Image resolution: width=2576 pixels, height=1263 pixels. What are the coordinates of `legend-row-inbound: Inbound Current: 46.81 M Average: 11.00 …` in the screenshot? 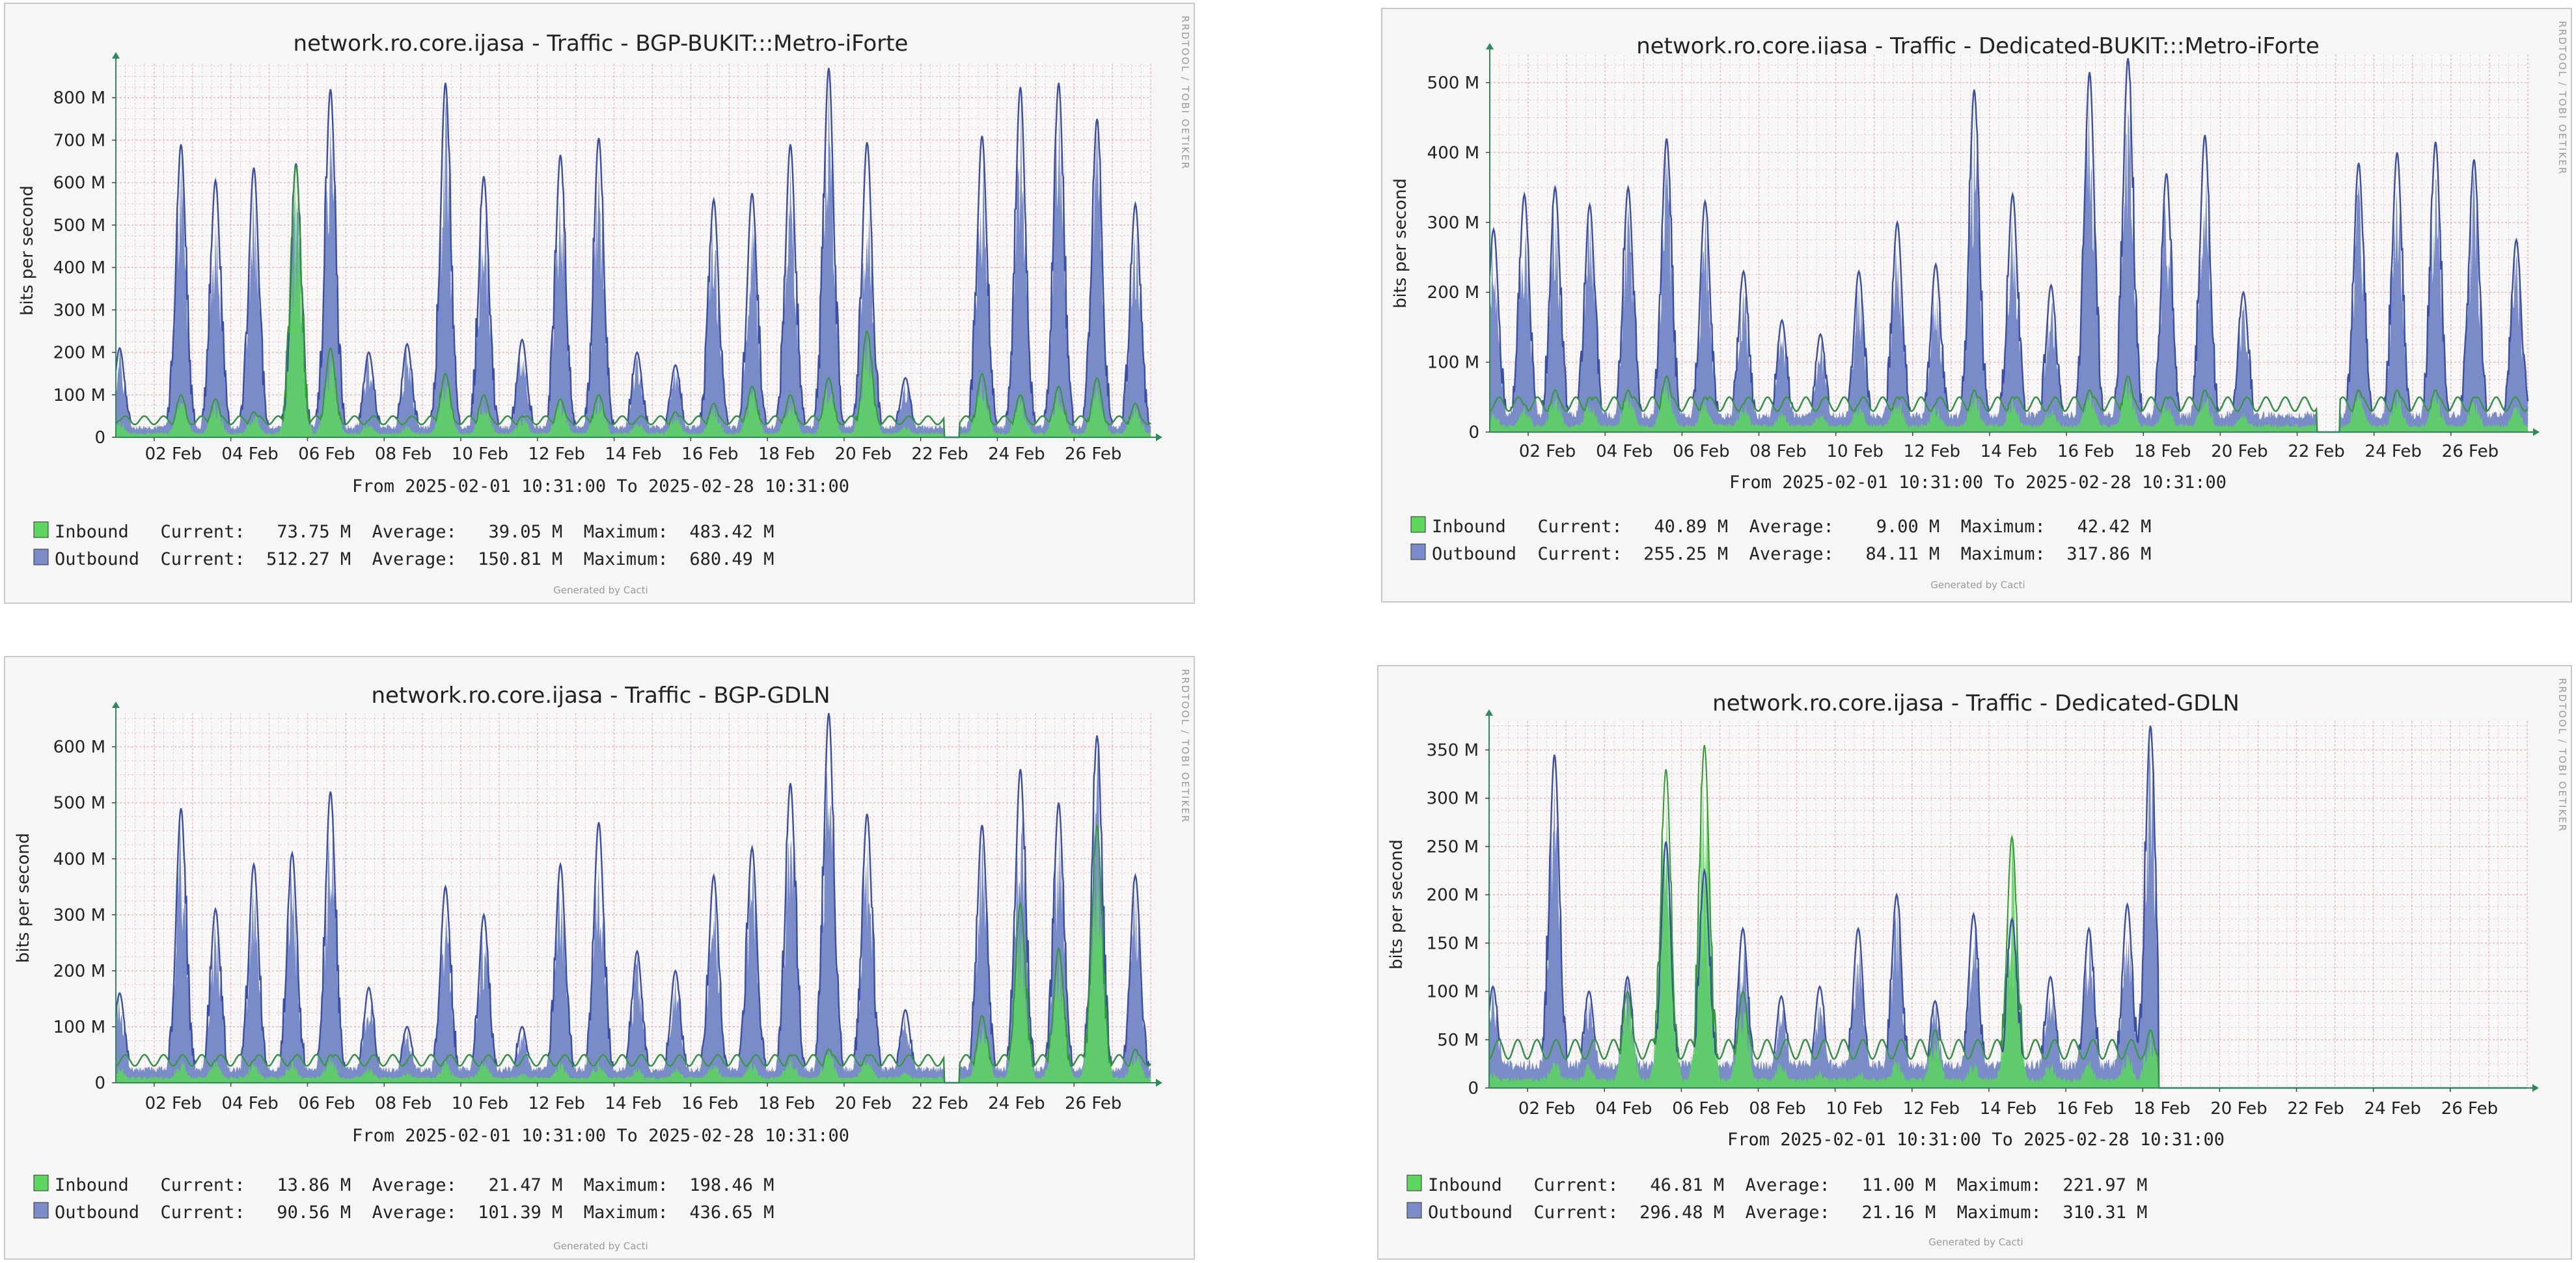 It's located at (1787, 1185).